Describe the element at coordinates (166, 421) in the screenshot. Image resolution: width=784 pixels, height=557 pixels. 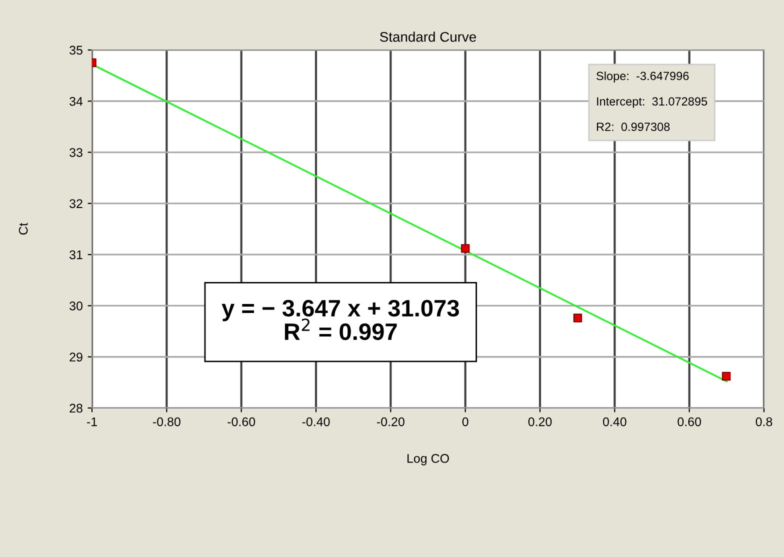
I see `x-tick-label: -0.80` at that location.